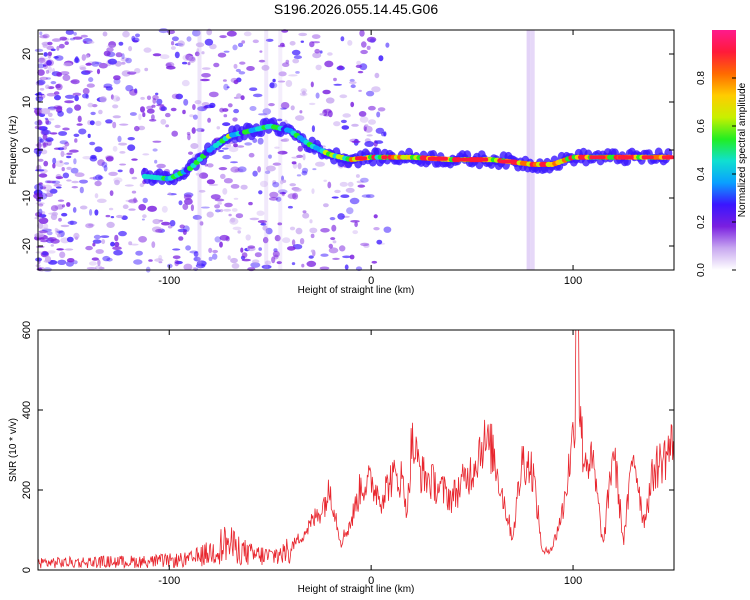  I want to click on spectrogram-y-label: Frequency (Hz), so click(13, 150).